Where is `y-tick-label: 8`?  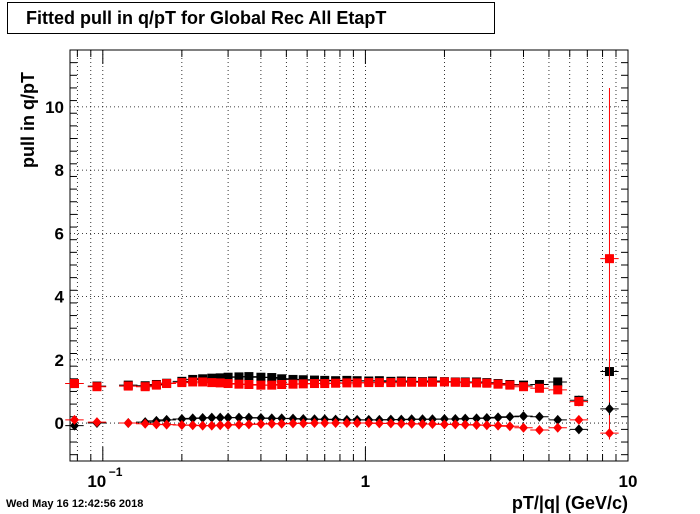
y-tick-label: 8 is located at coordinates (59, 170).